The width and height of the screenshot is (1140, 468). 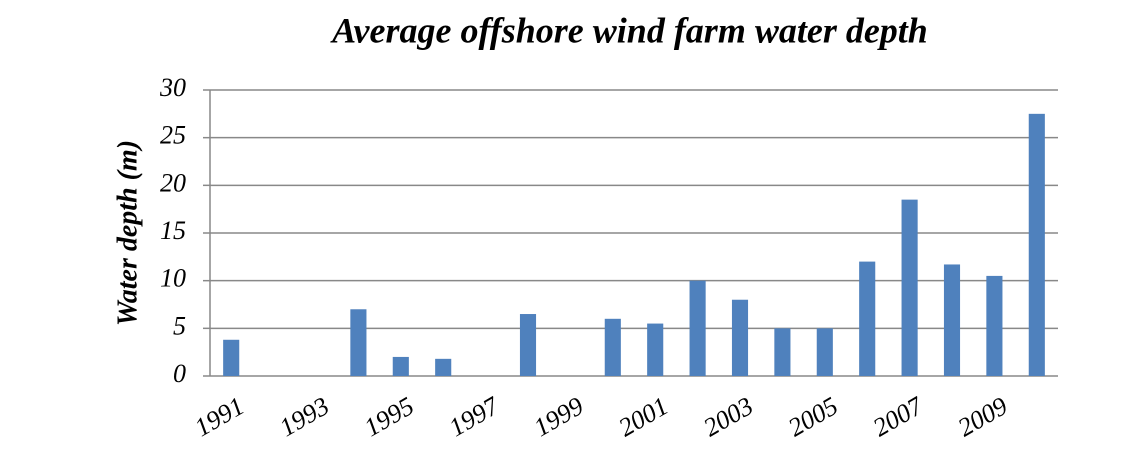 What do you see at coordinates (644, 416) in the screenshot?
I see `x-tick-label: 2001` at bounding box center [644, 416].